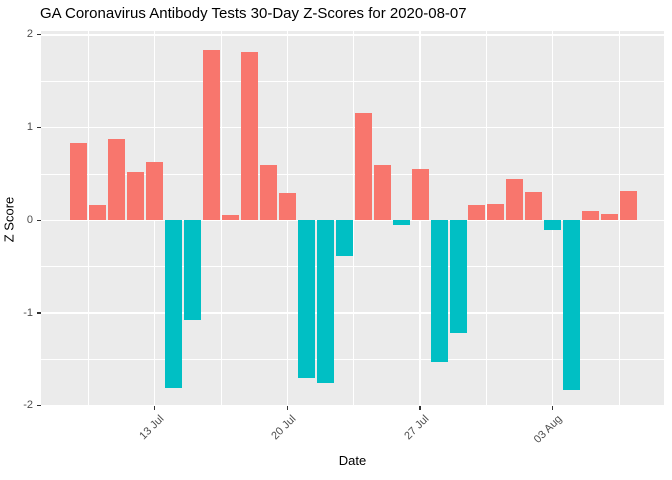 The width and height of the screenshot is (672, 480). What do you see at coordinates (352, 460) in the screenshot?
I see `x-axis-title: Date` at bounding box center [352, 460].